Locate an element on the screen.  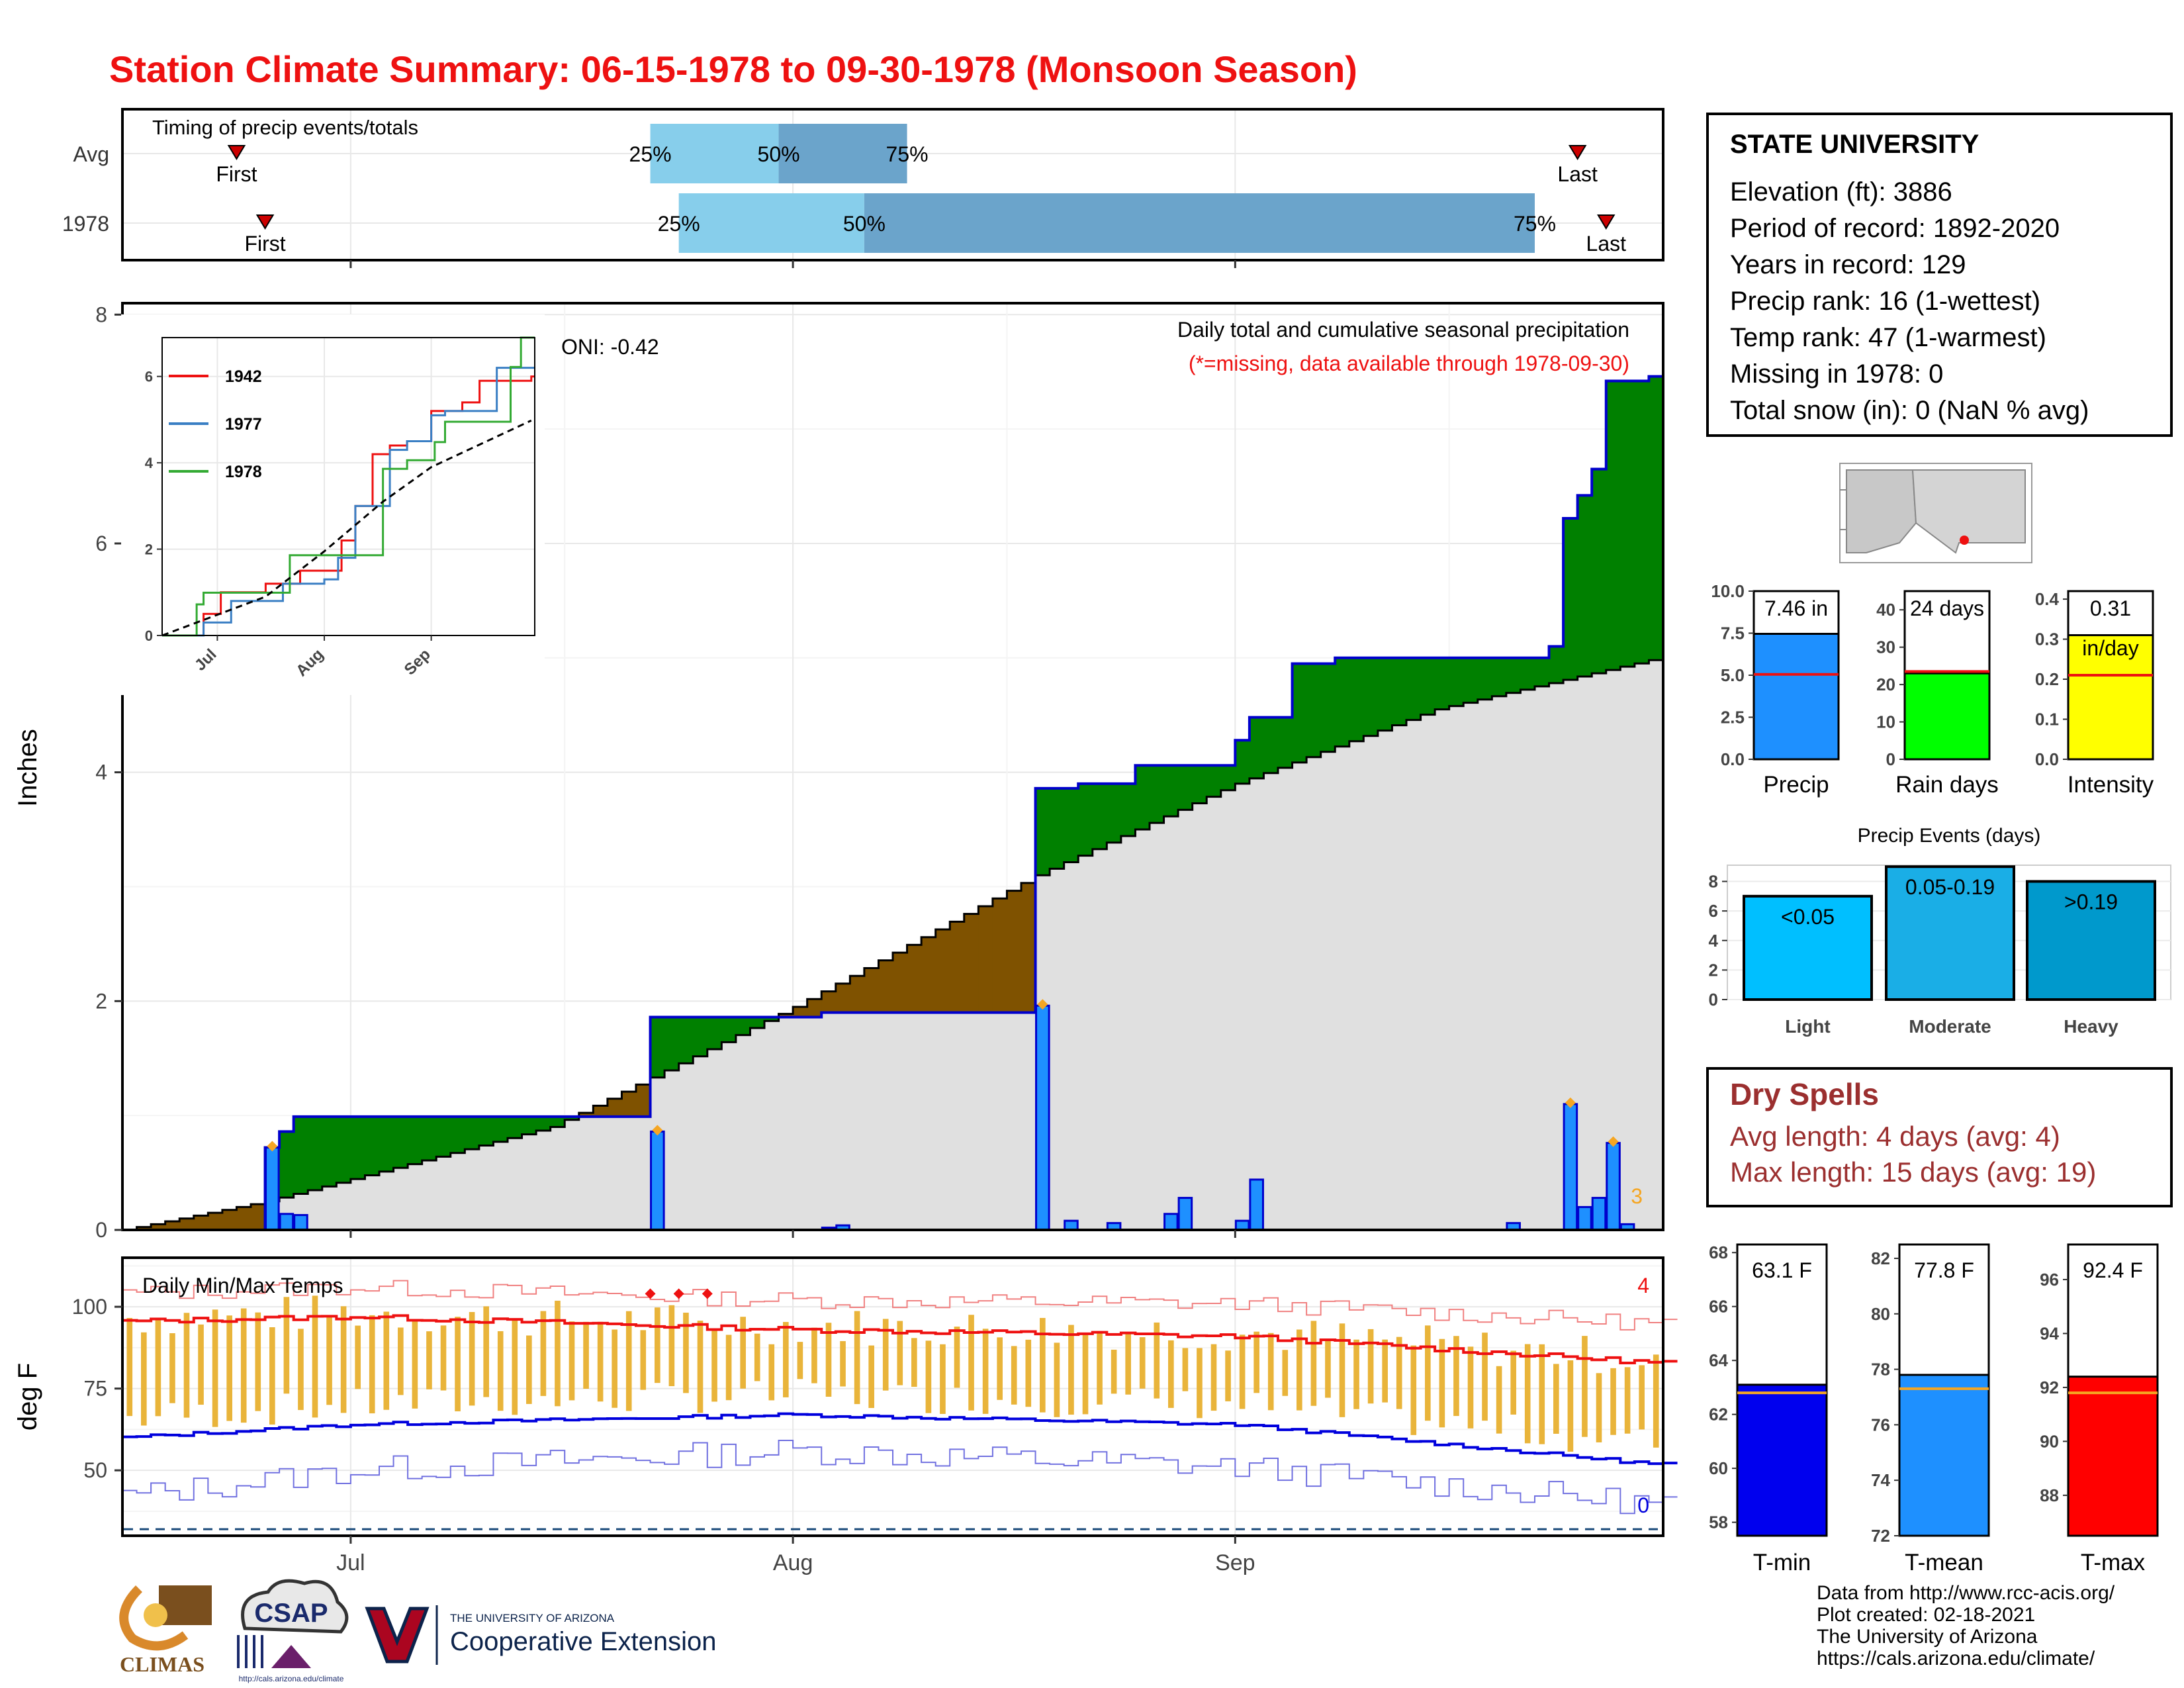
precip-events-bar-range: <0.05 is located at coordinates (1808, 917).